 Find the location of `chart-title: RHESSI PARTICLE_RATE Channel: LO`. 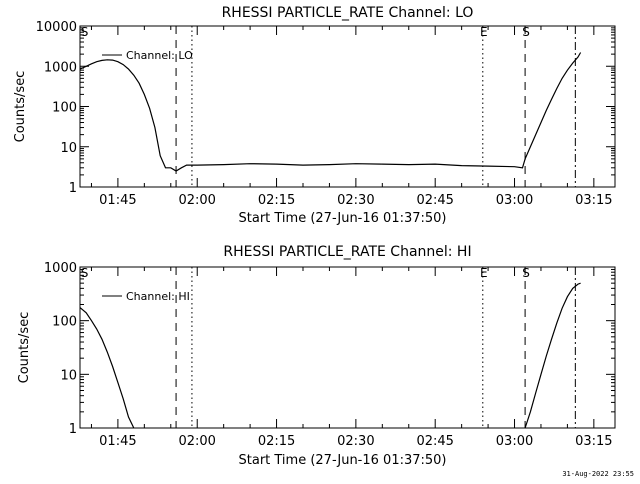

chart-title: RHESSI PARTICLE_RATE Channel: LO is located at coordinates (348, 13).